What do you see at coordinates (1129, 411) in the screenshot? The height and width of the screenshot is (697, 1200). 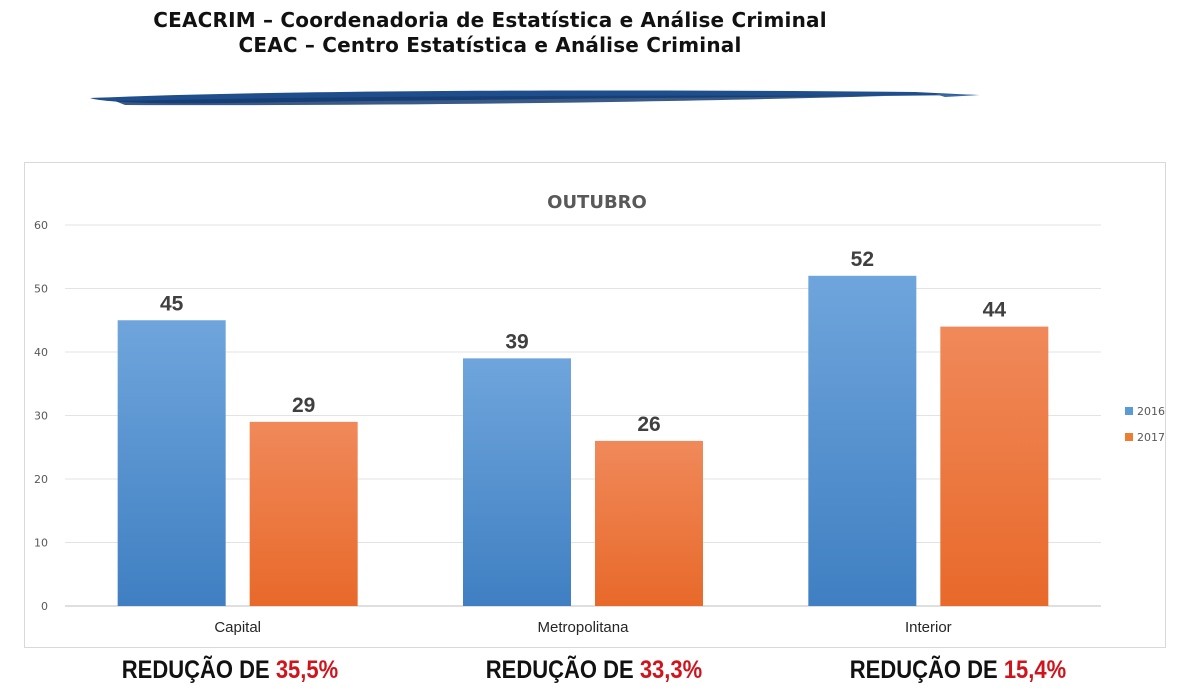 I see `legend-swatch-2016` at bounding box center [1129, 411].